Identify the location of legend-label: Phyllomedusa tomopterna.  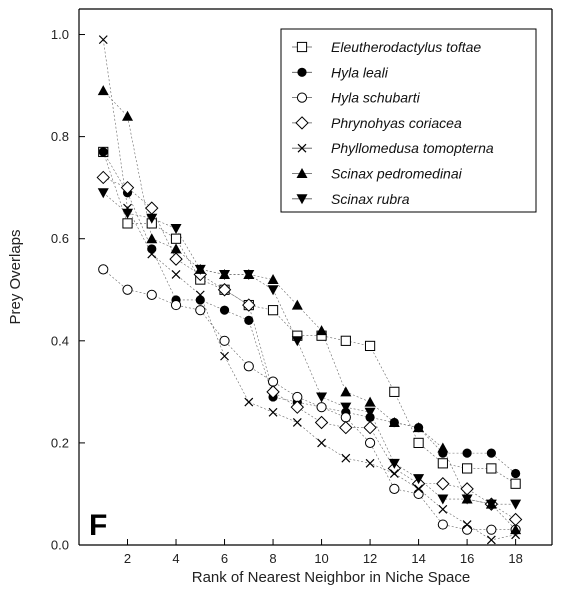
(412, 148).